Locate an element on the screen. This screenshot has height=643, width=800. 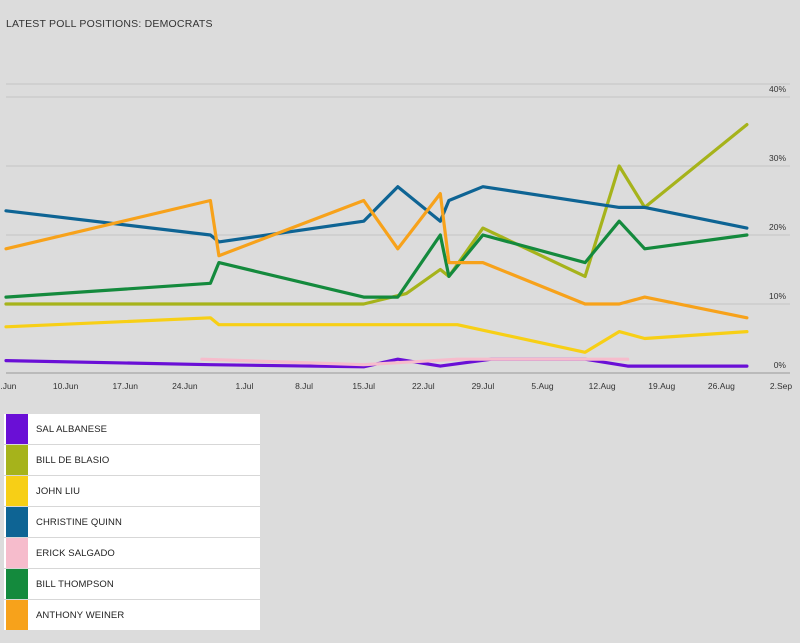
legend-item-sal-albanese: SAL ALBANESE is located at coordinates (132, 429).